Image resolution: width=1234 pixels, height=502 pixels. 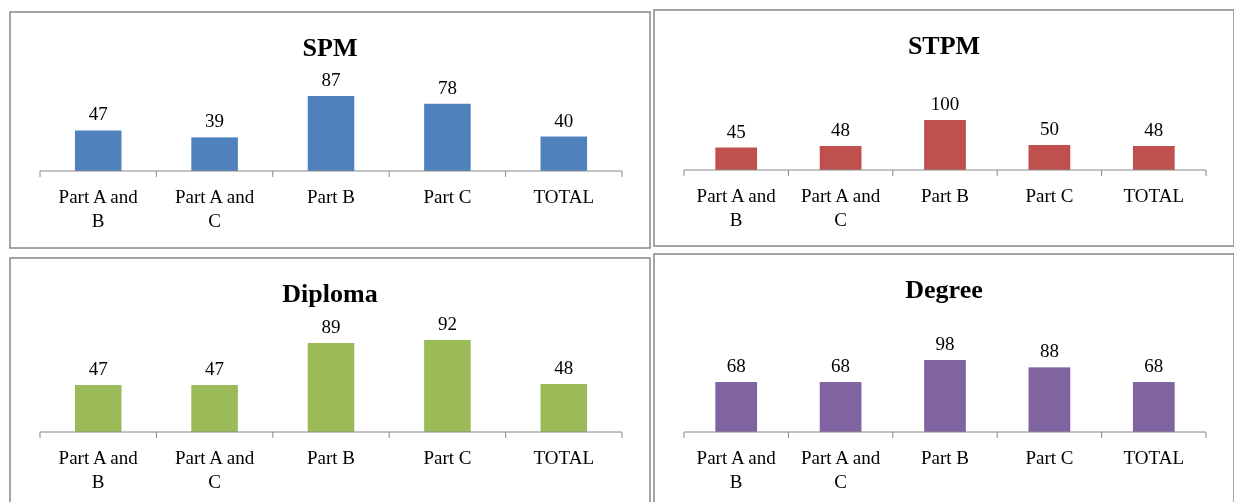 I want to click on data-label: 88, so click(x=1049, y=351).